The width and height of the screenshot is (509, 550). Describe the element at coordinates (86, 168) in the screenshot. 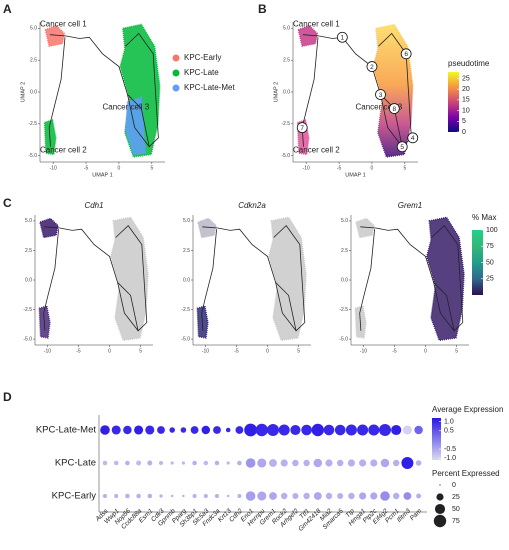

I see `x-tick-label: -5` at that location.